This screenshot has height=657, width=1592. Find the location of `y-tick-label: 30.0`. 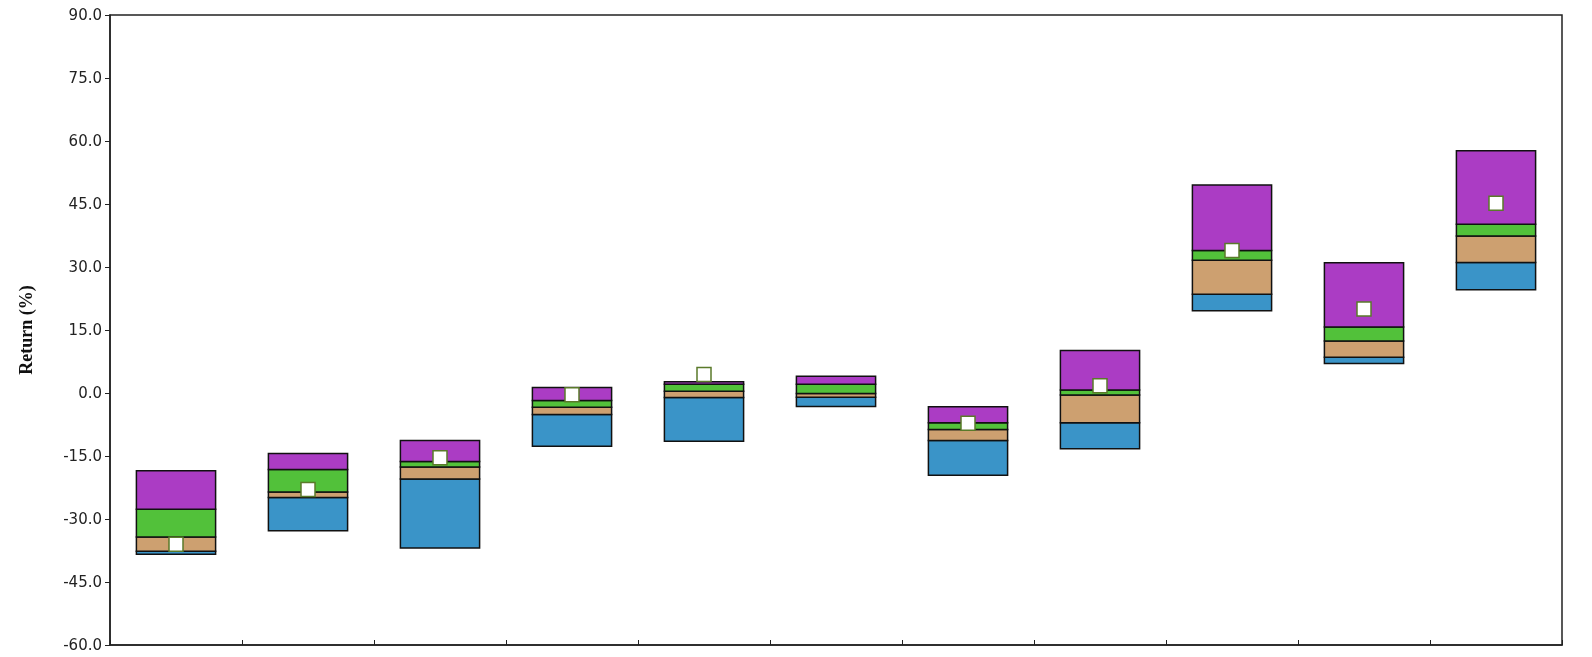

y-tick-label: 30.0 is located at coordinates (85, 267).